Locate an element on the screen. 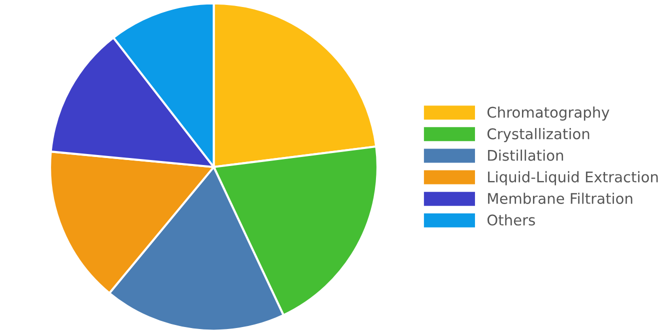 This screenshot has height=334, width=668. legend-label: Crystallization is located at coordinates (538, 135).